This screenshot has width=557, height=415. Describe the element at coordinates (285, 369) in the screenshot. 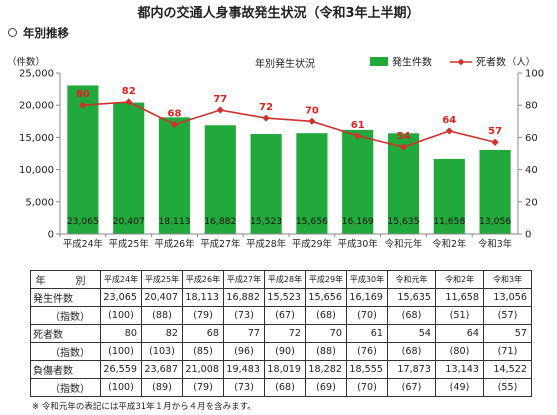

I see `table-cell: 18,019` at that location.